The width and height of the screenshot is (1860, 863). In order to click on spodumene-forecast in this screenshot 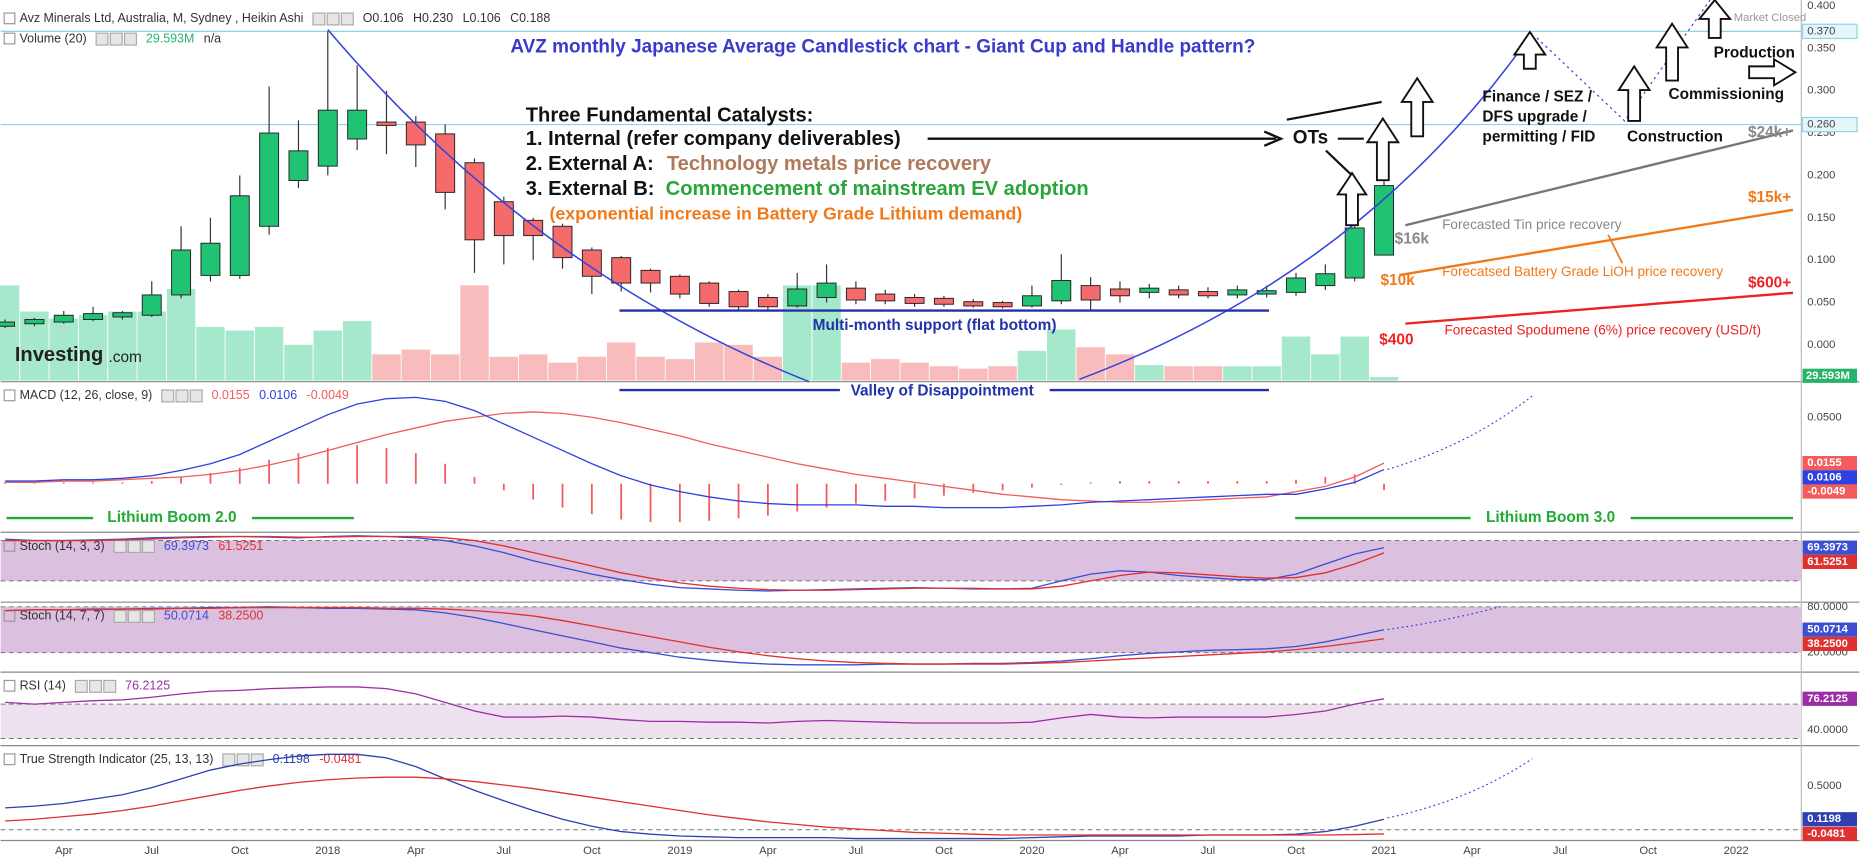, I will do `click(1599, 308)`.